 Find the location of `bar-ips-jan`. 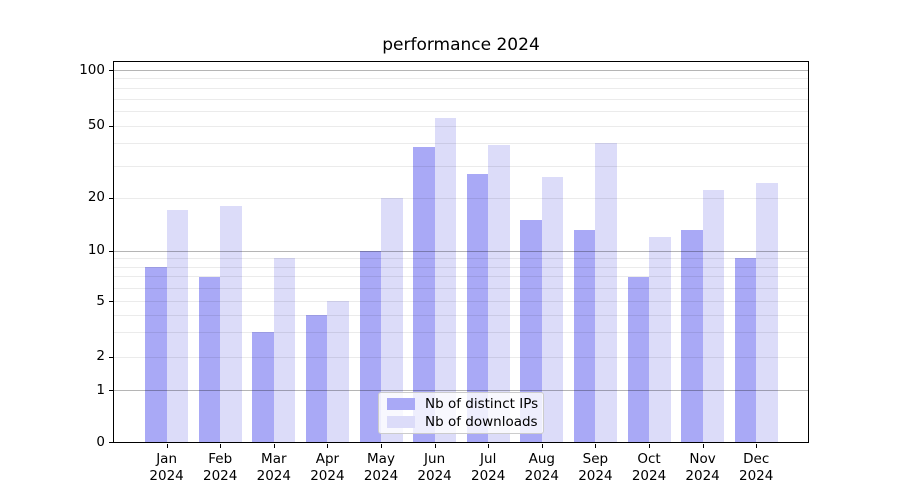

bar-ips-jan is located at coordinates (156, 354).